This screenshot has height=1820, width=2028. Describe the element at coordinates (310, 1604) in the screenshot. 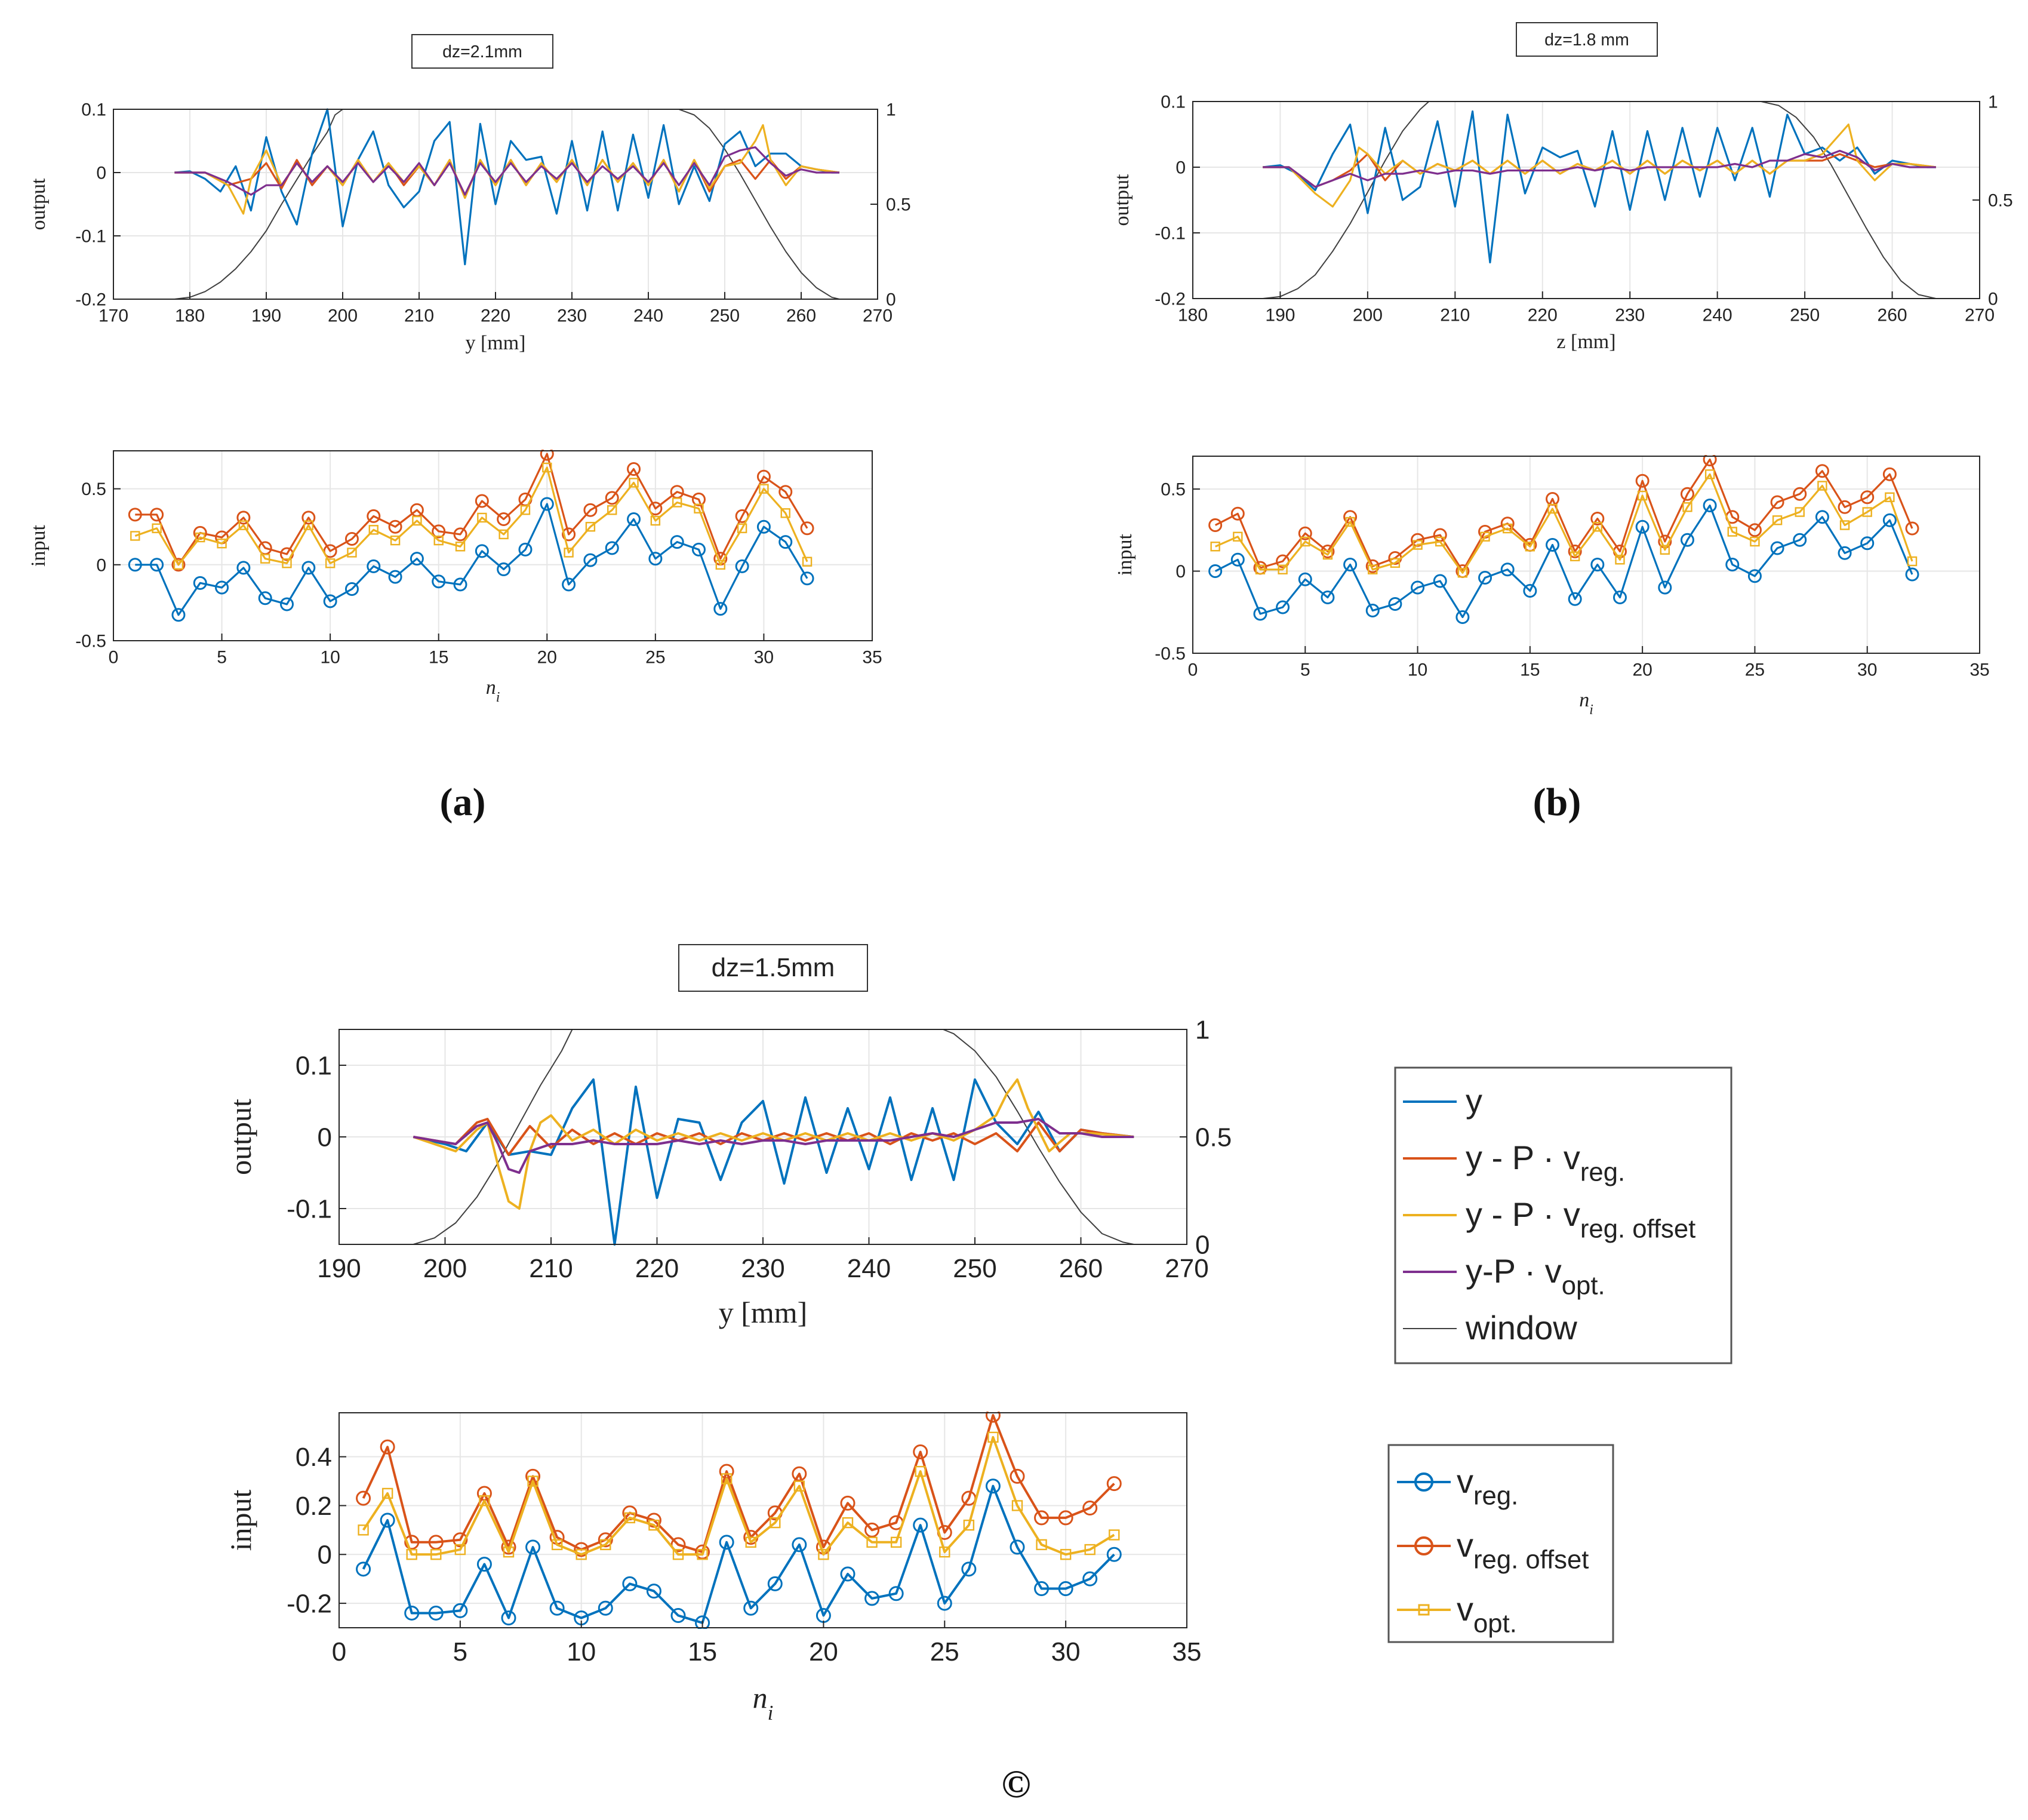

I see `y-tick-label: -0.2` at that location.